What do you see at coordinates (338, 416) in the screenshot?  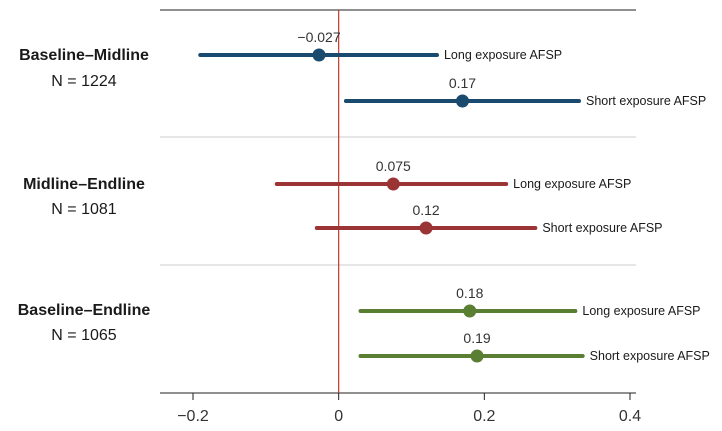 I see `x-tick-label: 0` at bounding box center [338, 416].